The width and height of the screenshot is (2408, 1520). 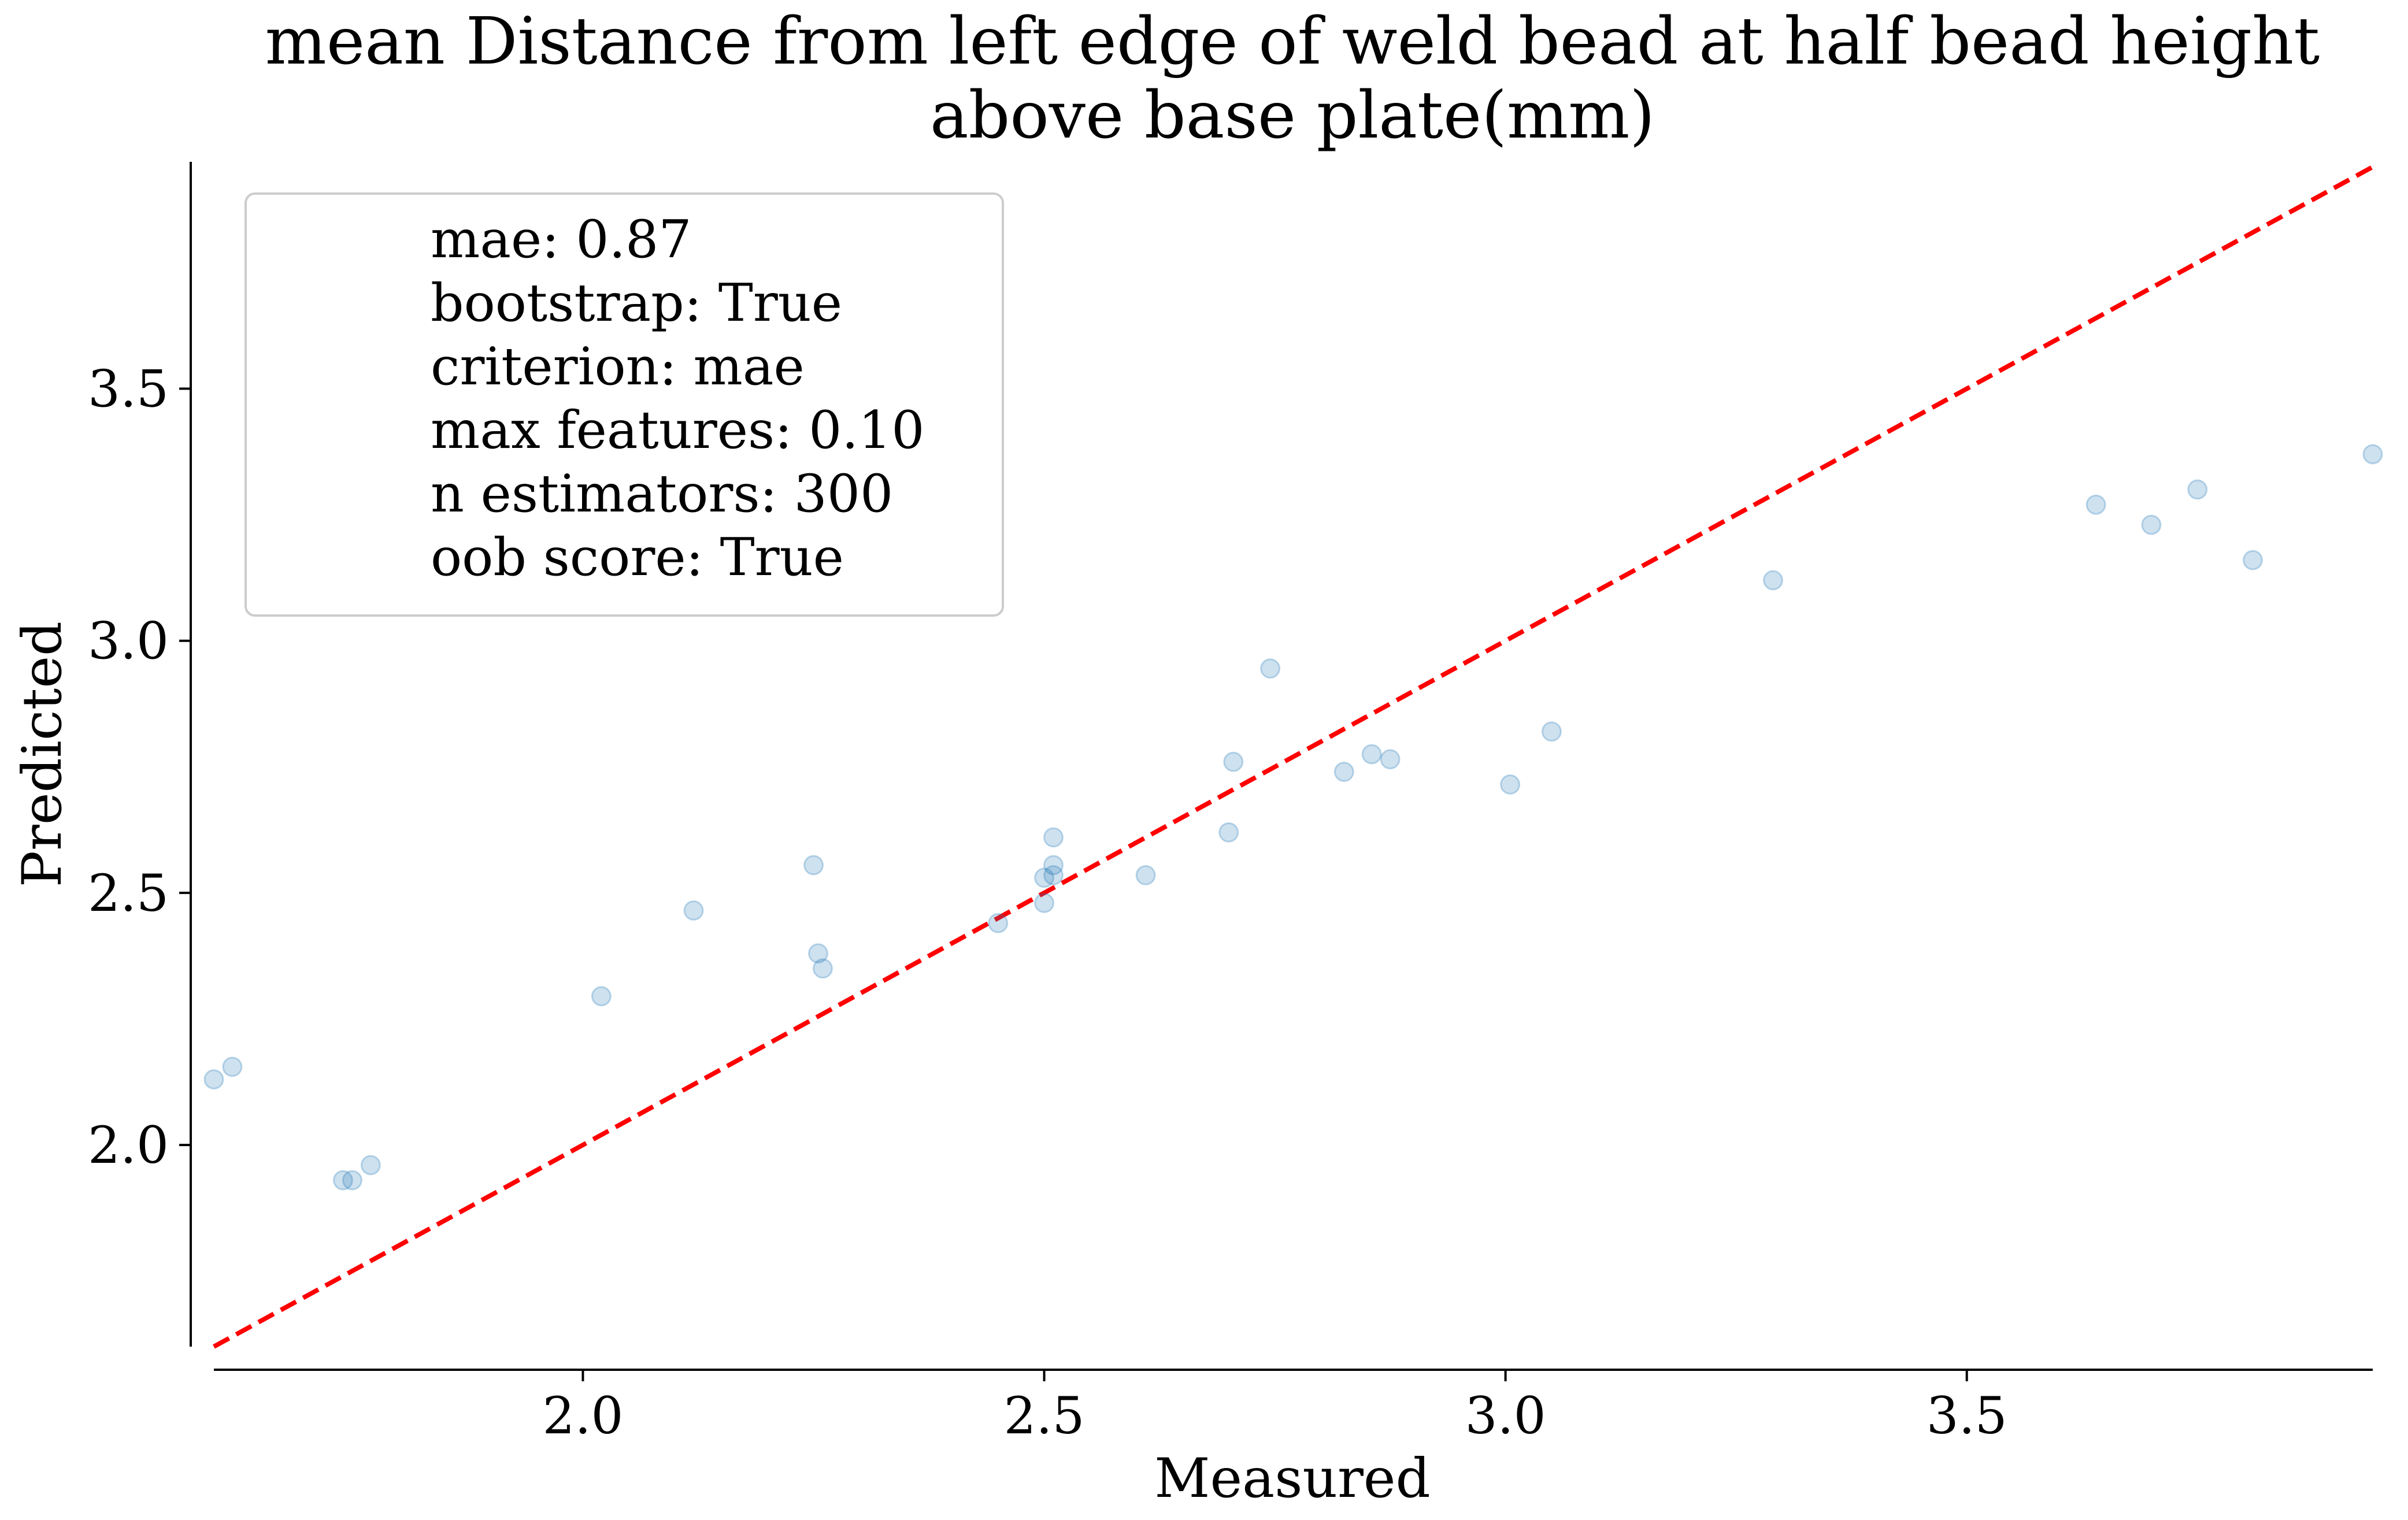 What do you see at coordinates (1967, 1415) in the screenshot?
I see `x-tick-label: 3.5` at bounding box center [1967, 1415].